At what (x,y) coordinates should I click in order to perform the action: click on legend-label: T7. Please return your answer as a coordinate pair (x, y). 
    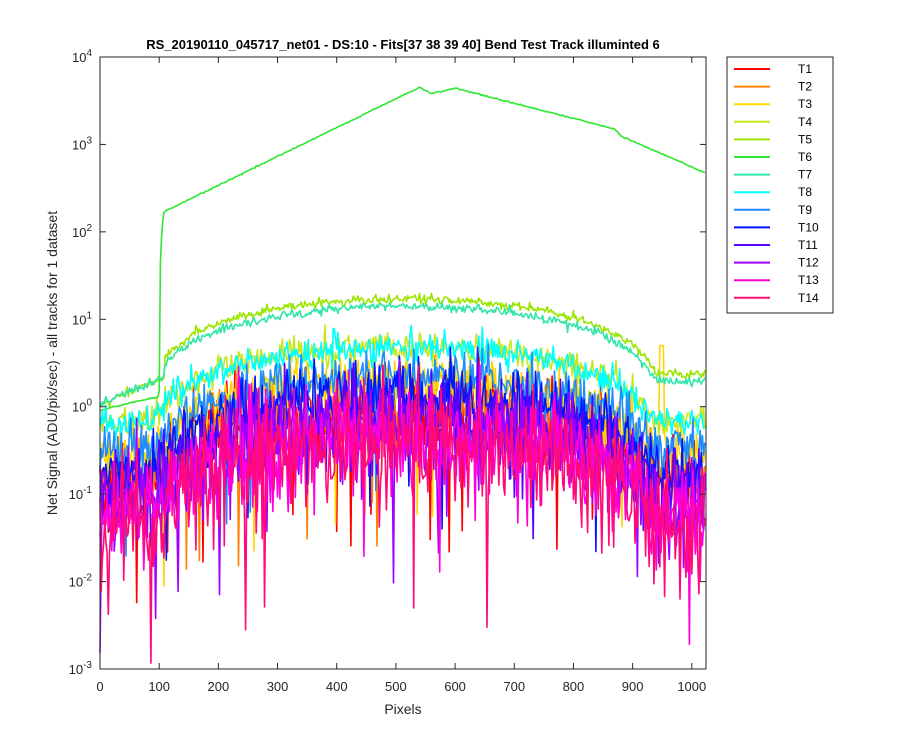
    Looking at the image, I should click on (805, 175).